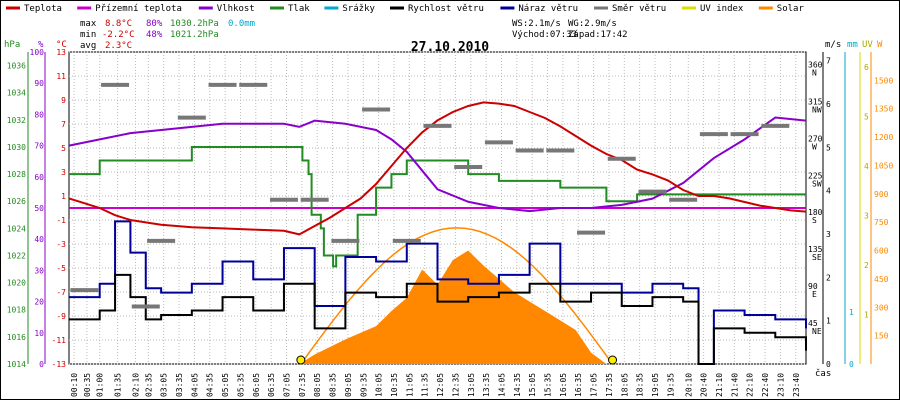 The width and height of the screenshot is (900, 404). What do you see at coordinates (136, 385) in the screenshot?
I see `time-tick-4: 02:10` at bounding box center [136, 385].